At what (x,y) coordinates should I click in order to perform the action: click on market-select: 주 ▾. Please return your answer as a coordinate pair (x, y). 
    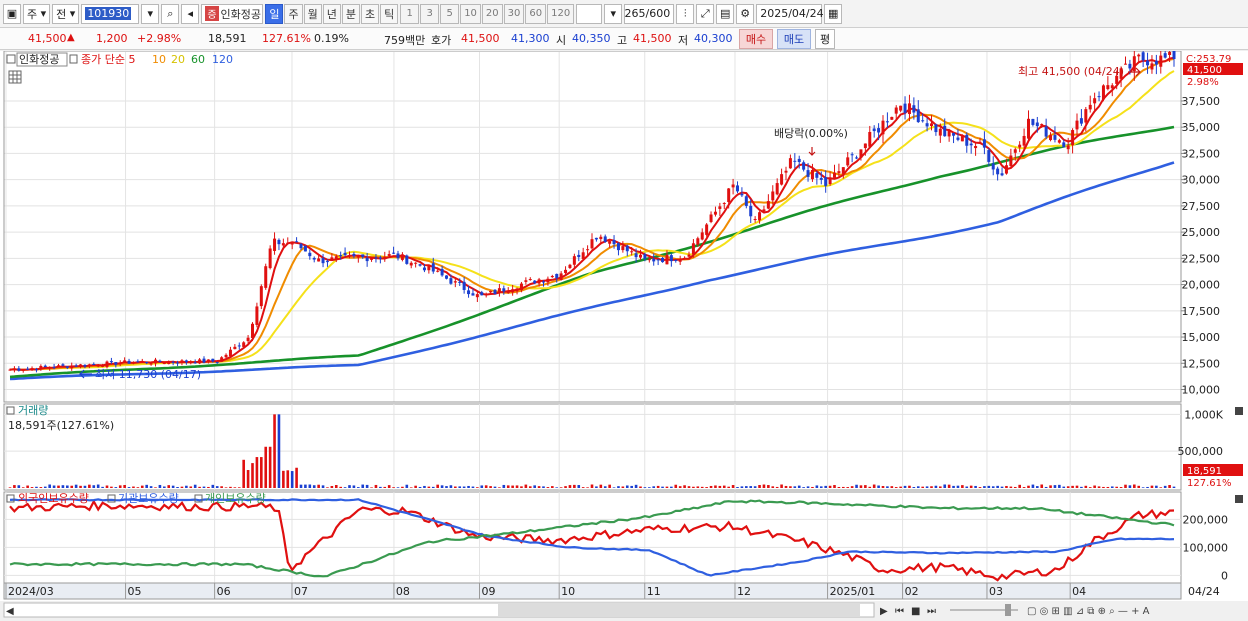
    Looking at the image, I should click on (37, 13).